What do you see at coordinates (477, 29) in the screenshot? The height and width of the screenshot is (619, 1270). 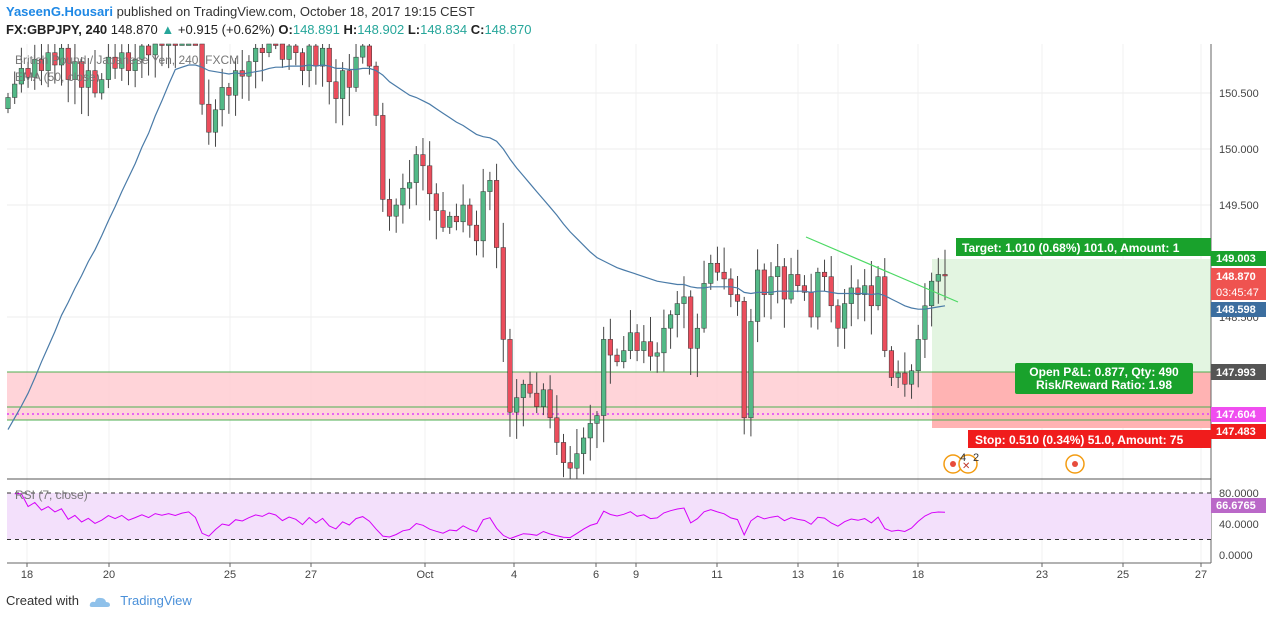 I see `close-label: C:` at bounding box center [477, 29].